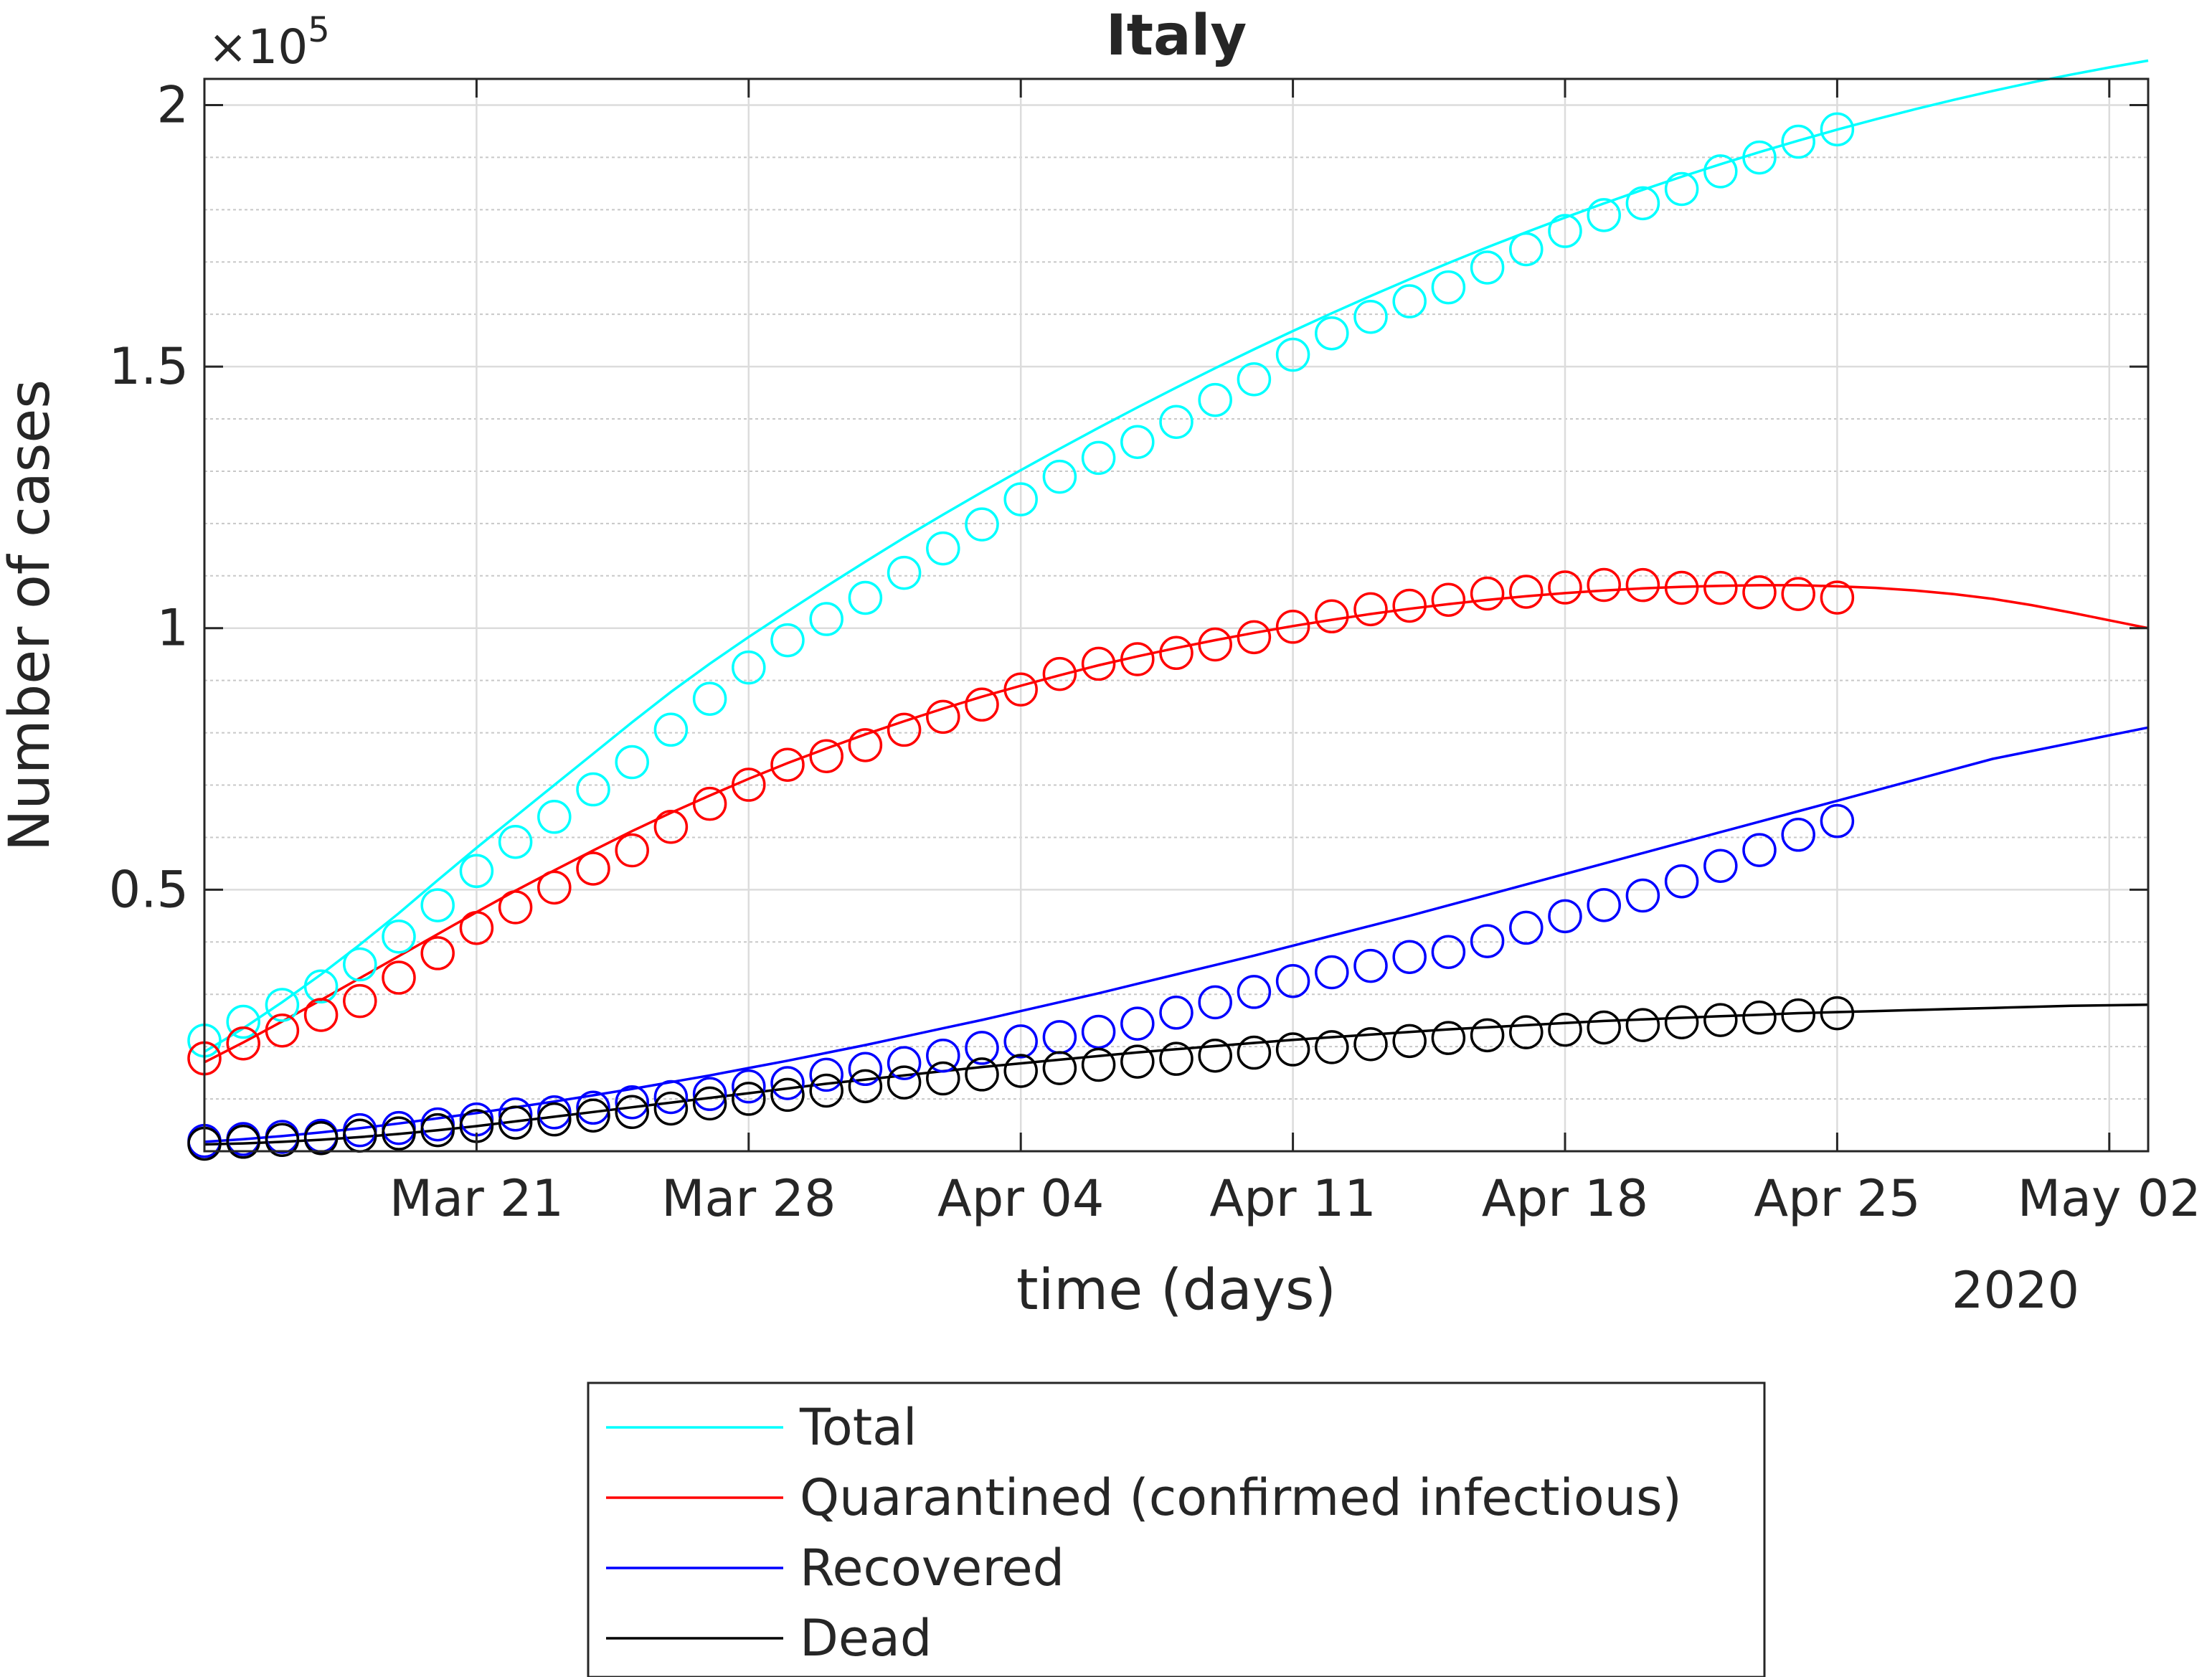  Describe the element at coordinates (1020, 1199) in the screenshot. I see `x-tick-label: Apr 04` at that location.